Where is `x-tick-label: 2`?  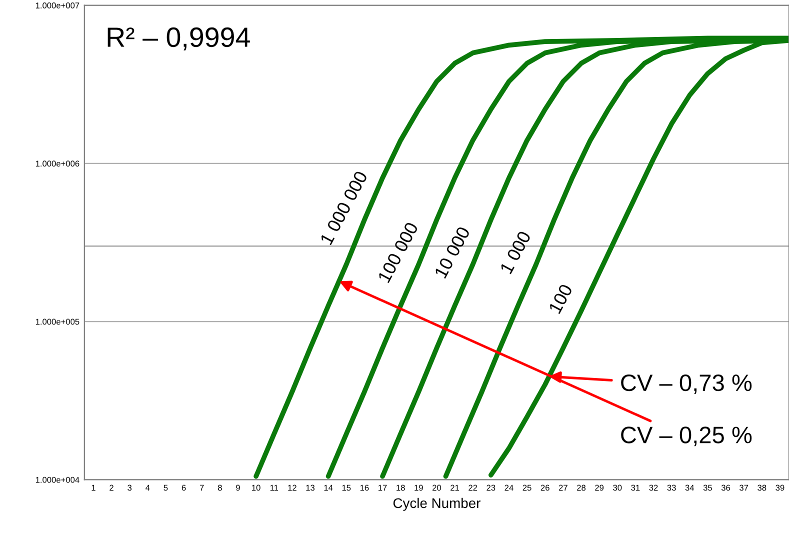
x-tick-label: 2 is located at coordinates (112, 487).